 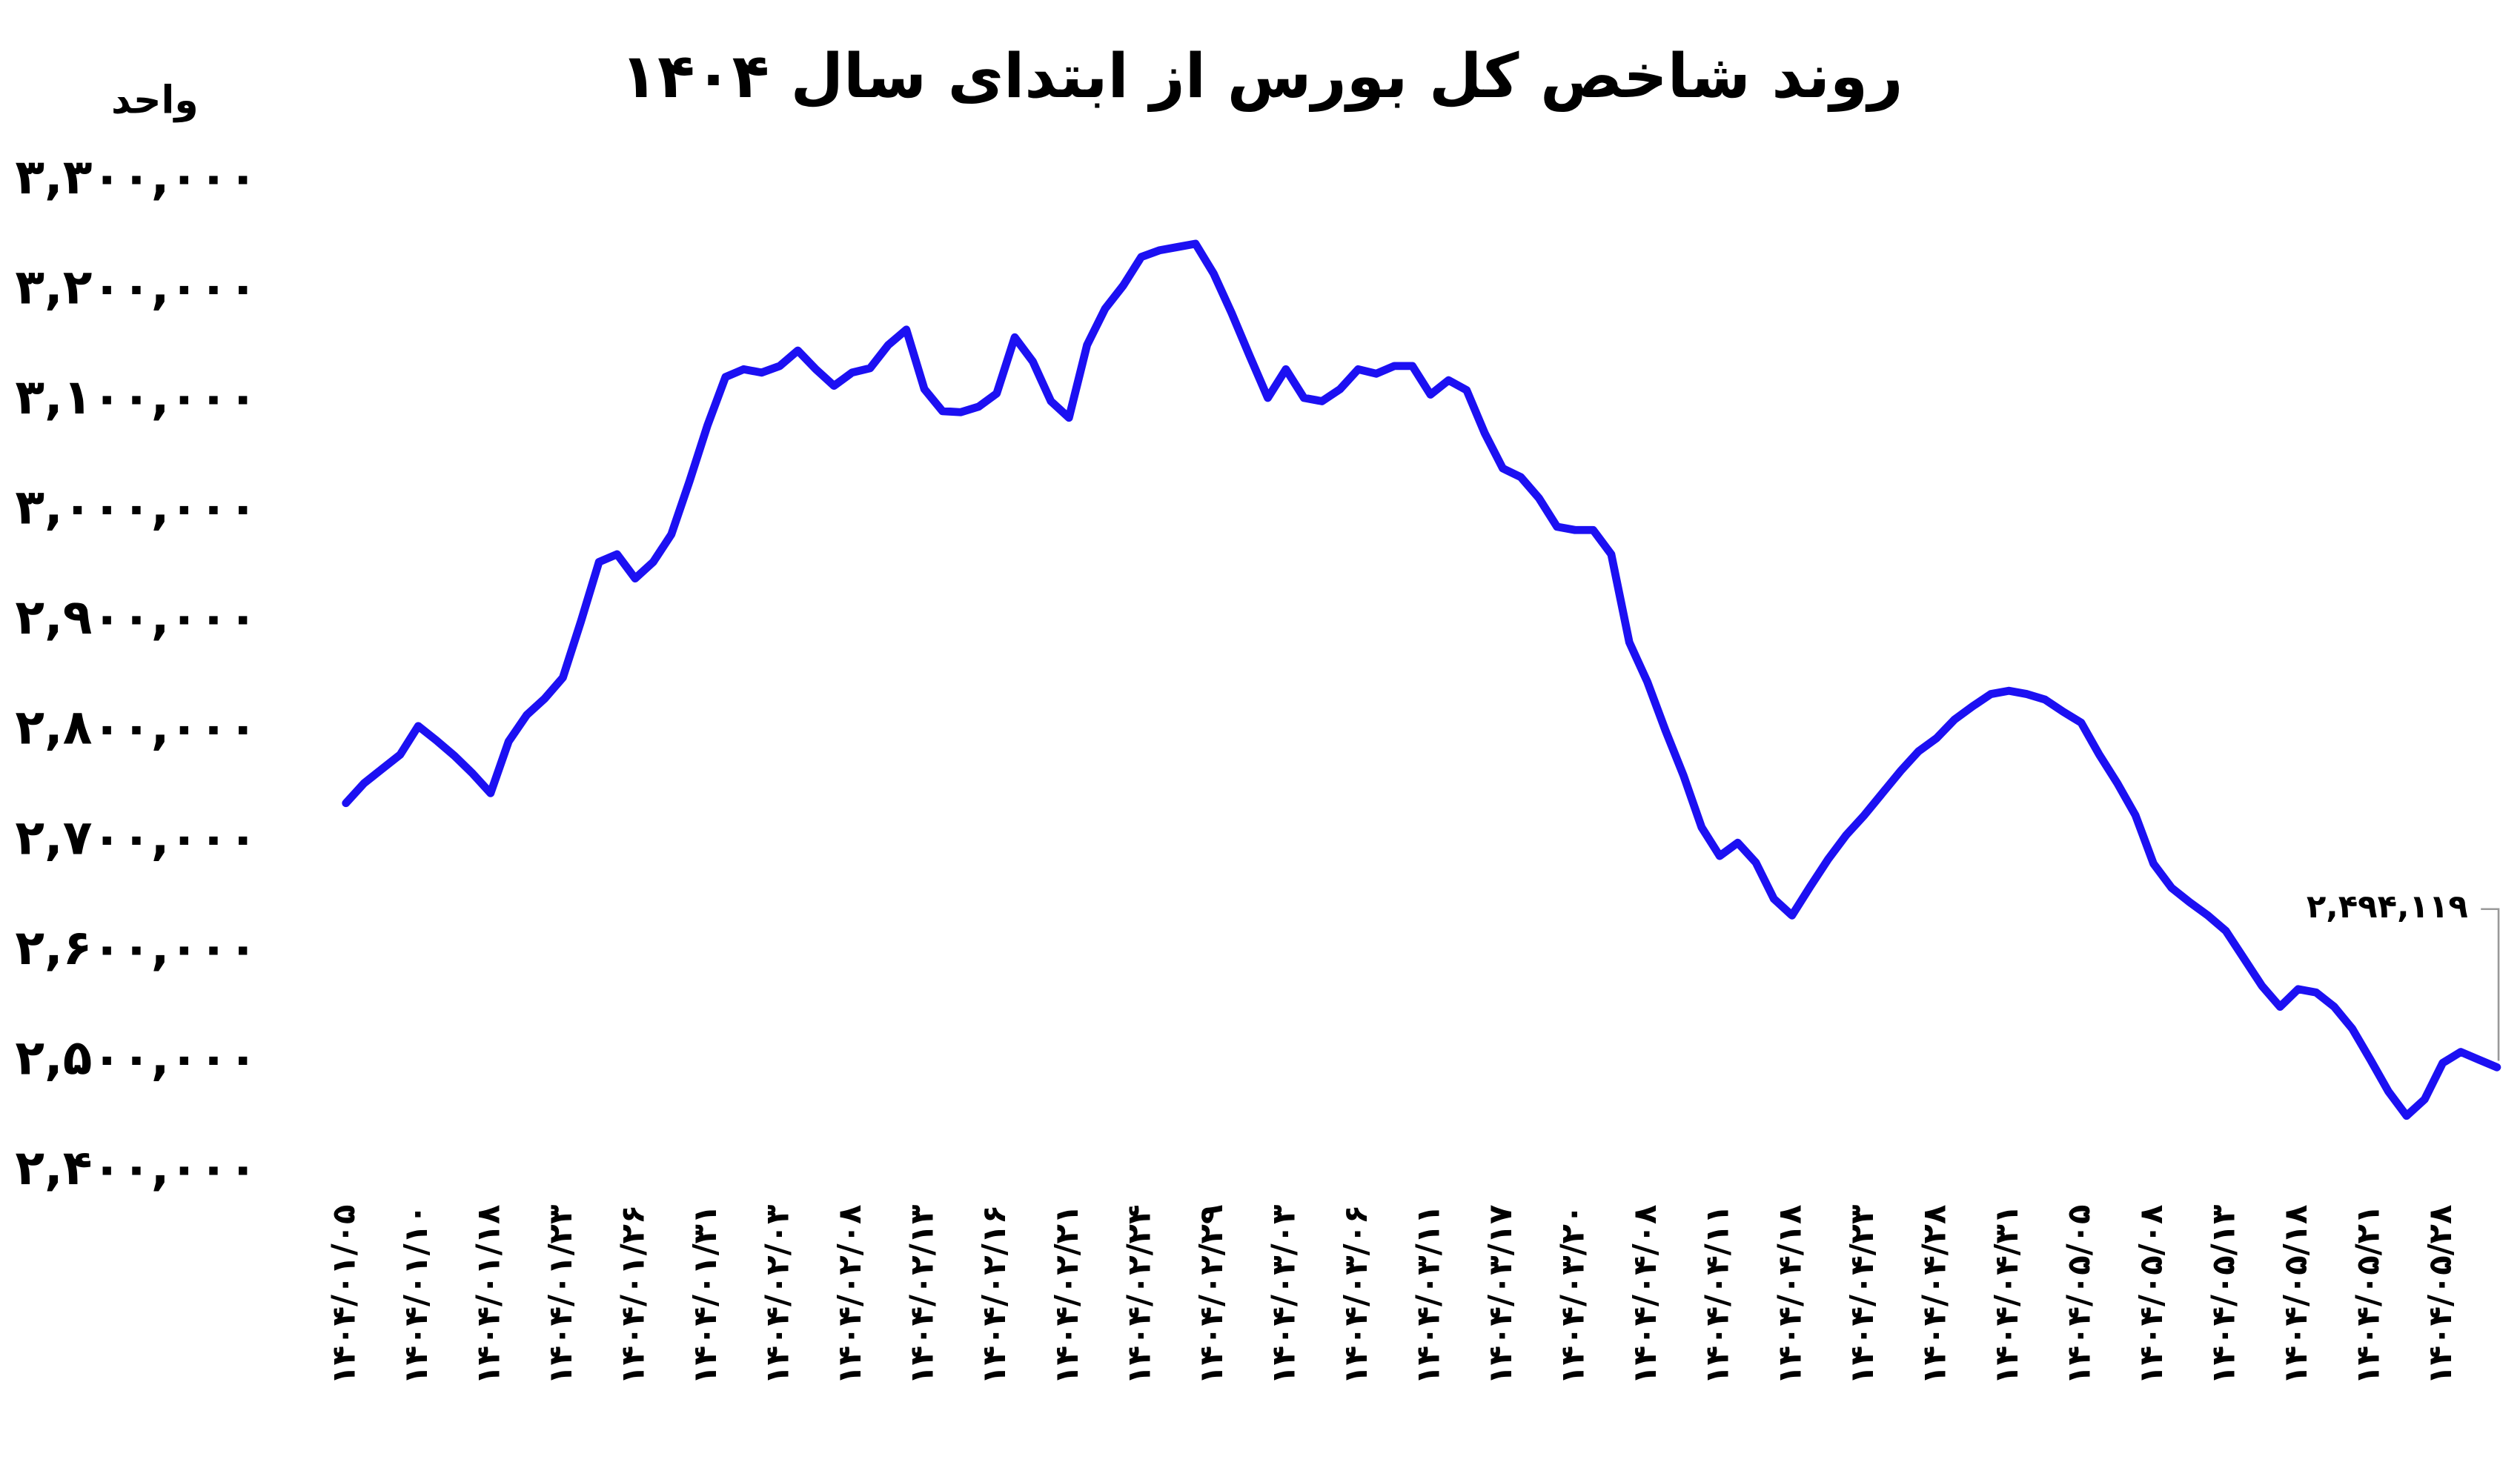 What do you see at coordinates (136, 177) in the screenshot?
I see `y-tick-label: ۳,۳۰۰,۰۰۰` at bounding box center [136, 177].